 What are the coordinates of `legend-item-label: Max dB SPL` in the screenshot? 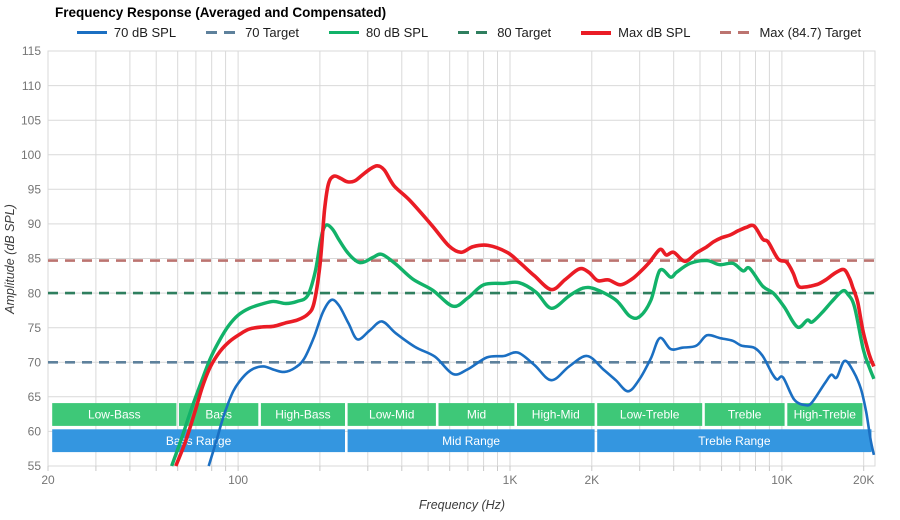 It's located at (654, 32).